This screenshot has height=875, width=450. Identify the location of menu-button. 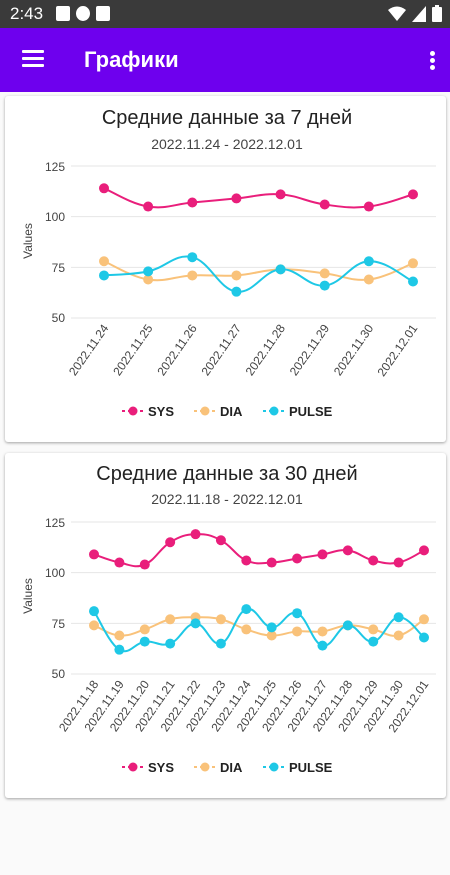
(32, 60).